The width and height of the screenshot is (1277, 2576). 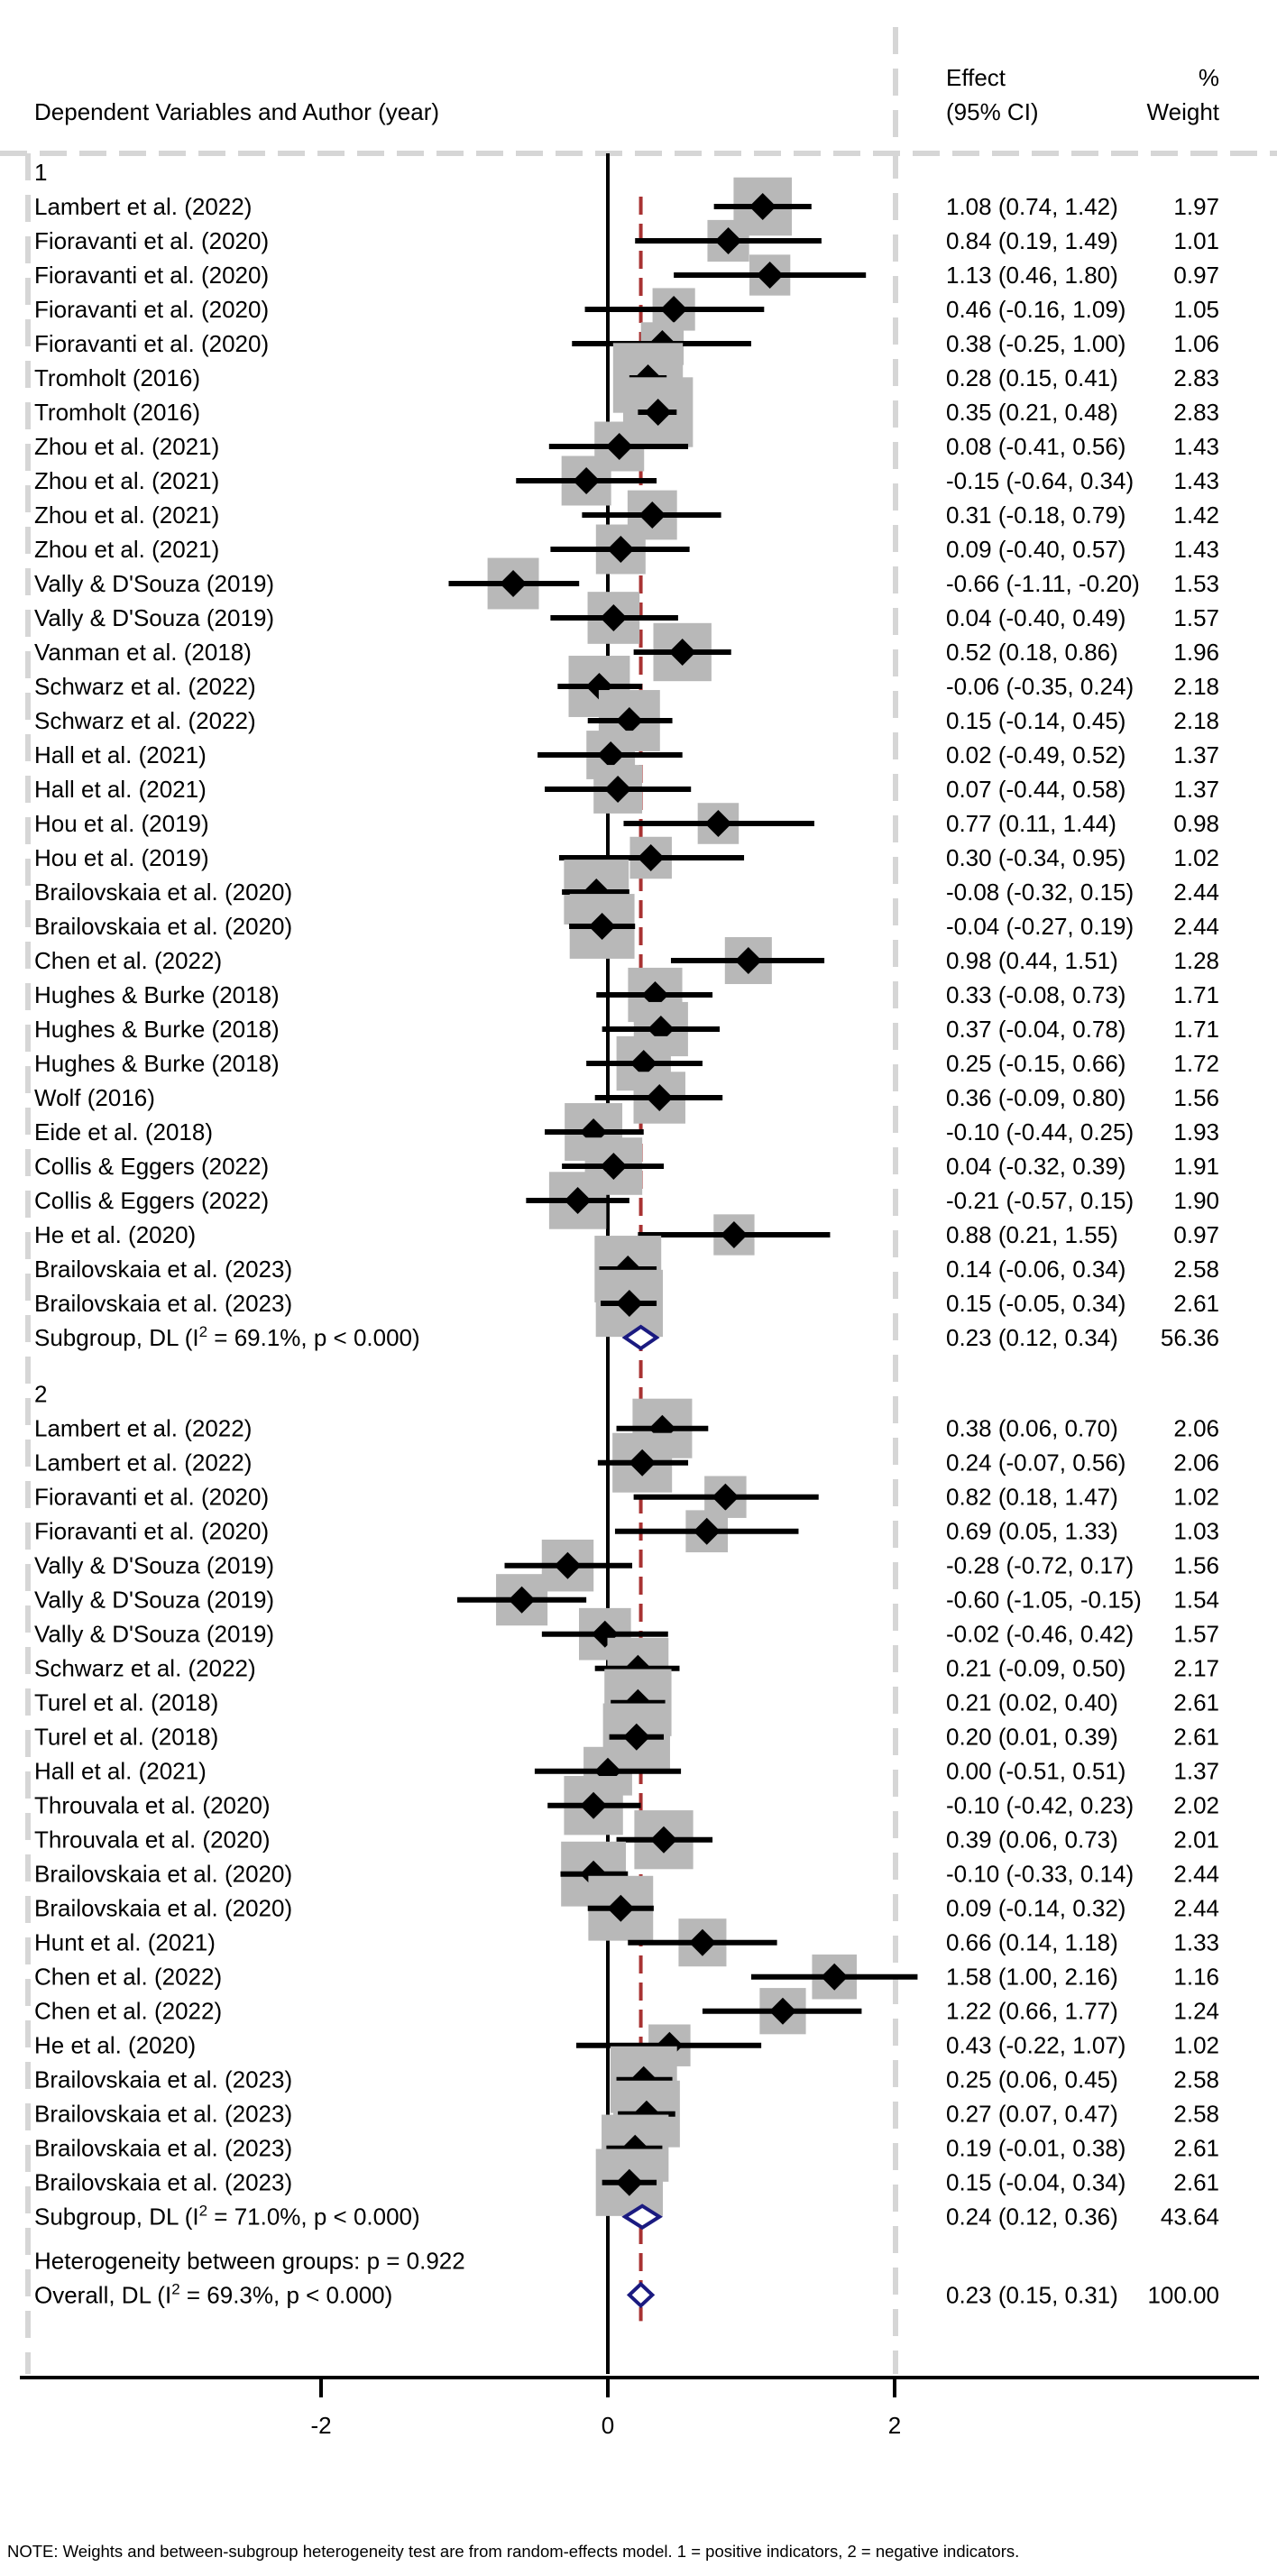 I want to click on study-effect-ci: 0.88 (0.21, 1.55), so click(x=1032, y=1234).